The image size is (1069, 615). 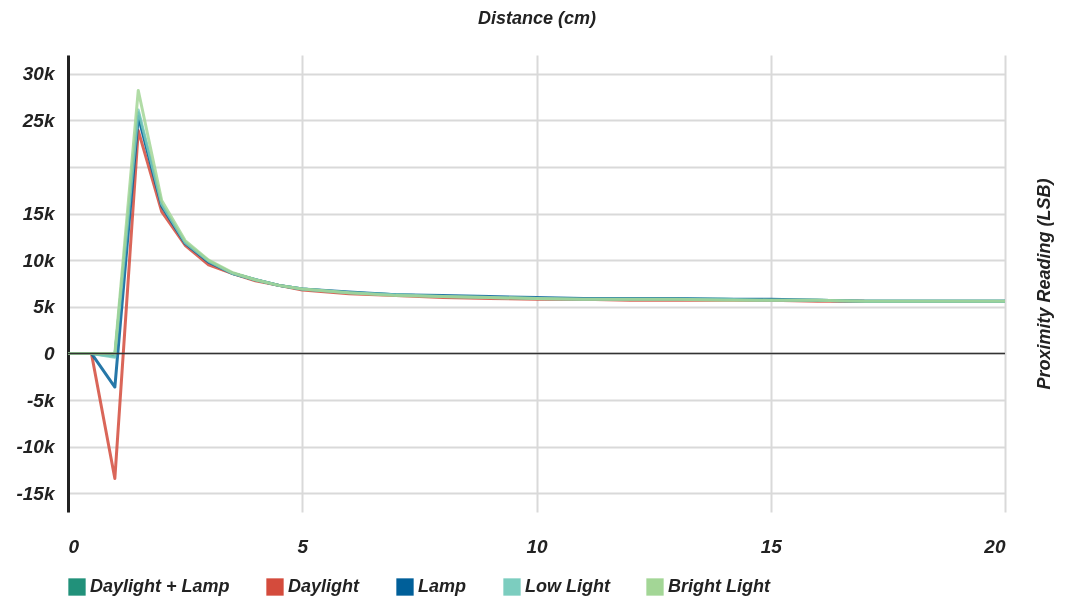 I want to click on y-tick-label: -15k, so click(x=36, y=493).